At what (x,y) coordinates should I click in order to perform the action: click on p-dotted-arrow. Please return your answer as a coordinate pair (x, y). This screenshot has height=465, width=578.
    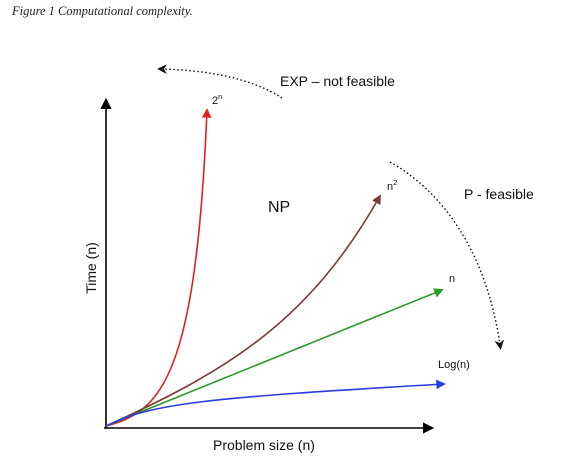
    Looking at the image, I should click on (447, 255).